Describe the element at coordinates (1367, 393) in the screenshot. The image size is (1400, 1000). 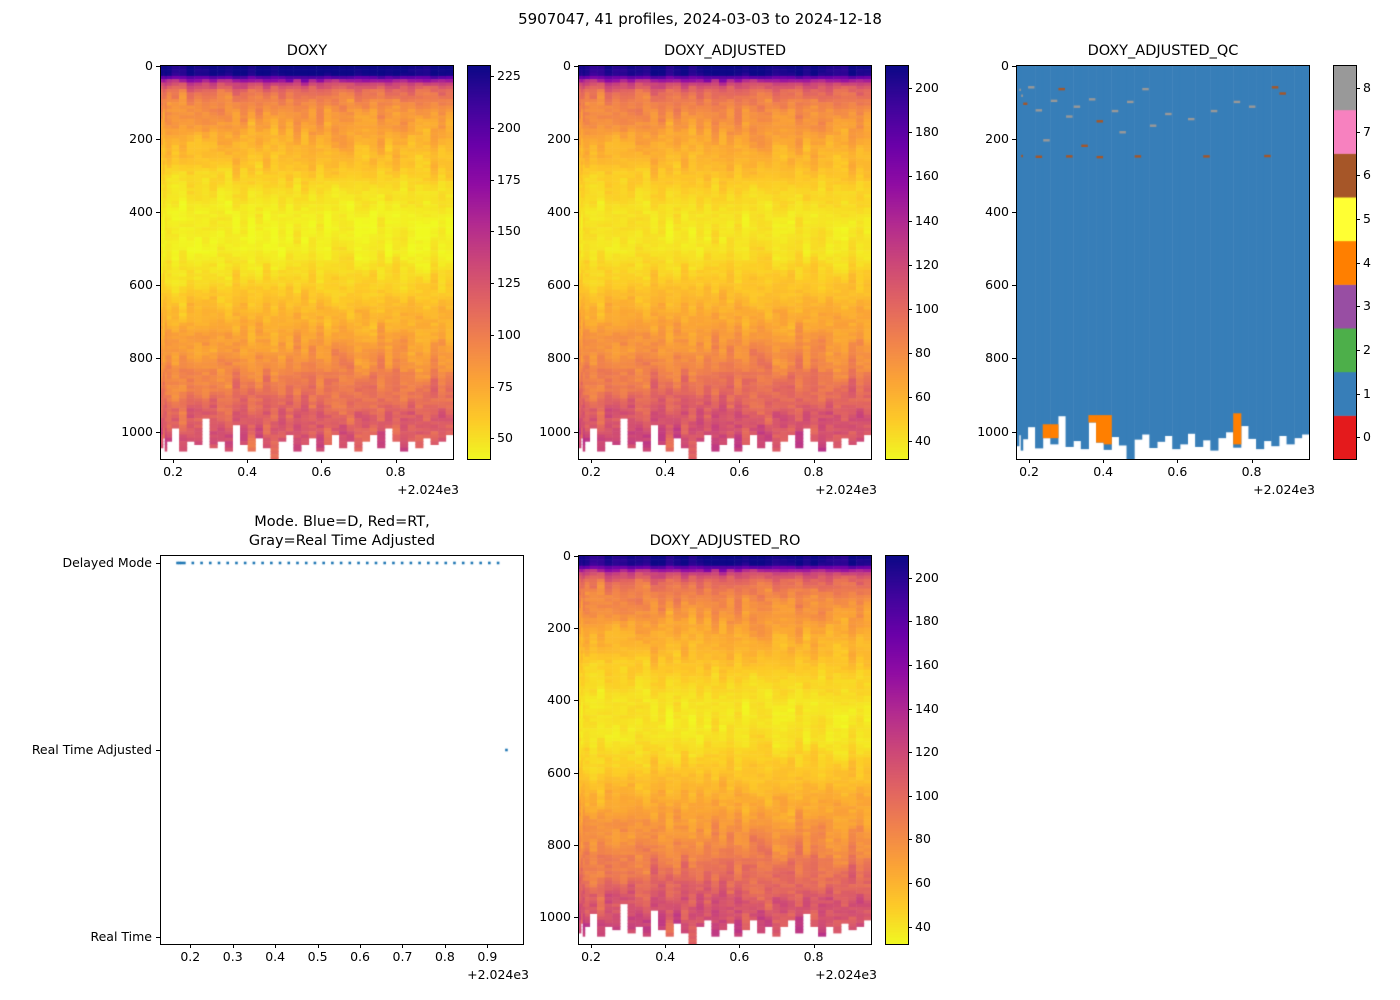
I see `colorbar-tick-label: 1` at that location.